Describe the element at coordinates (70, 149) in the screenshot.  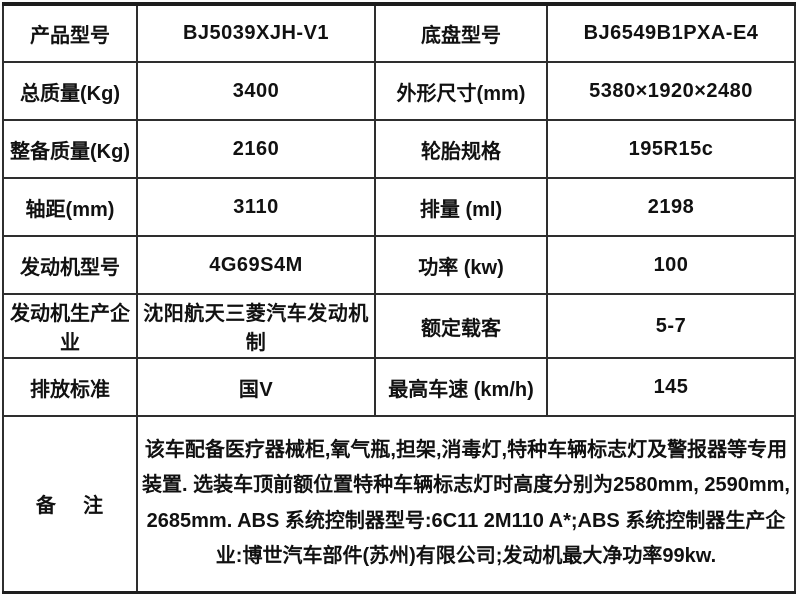
I see `spec-label-curb-weight: 整备质量(Kg)` at that location.